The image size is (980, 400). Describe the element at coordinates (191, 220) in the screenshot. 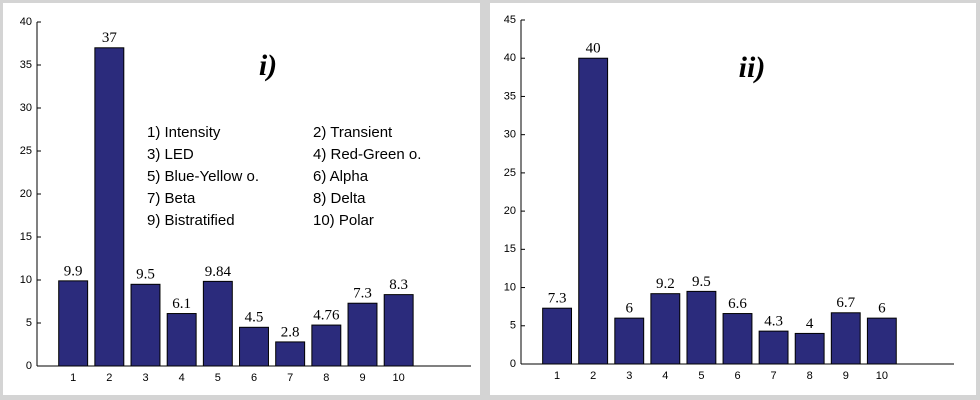

I see `annotation: 9) Bistratified` at that location.